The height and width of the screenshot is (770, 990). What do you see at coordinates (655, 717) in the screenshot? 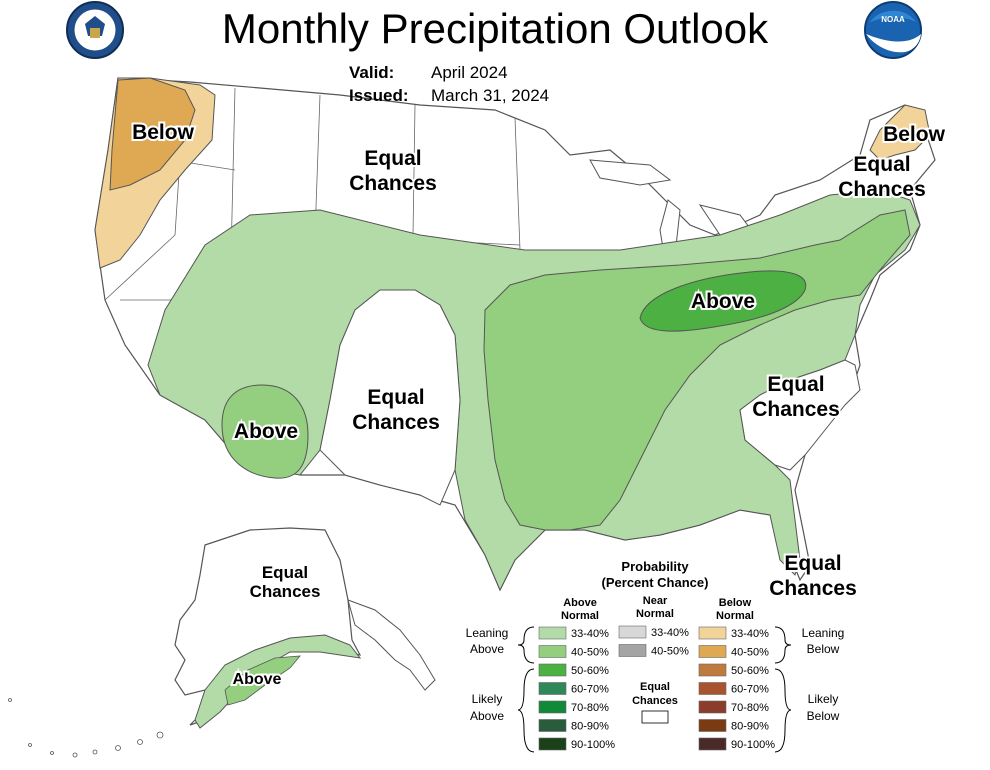
I see `legend-equal-swatch` at bounding box center [655, 717].